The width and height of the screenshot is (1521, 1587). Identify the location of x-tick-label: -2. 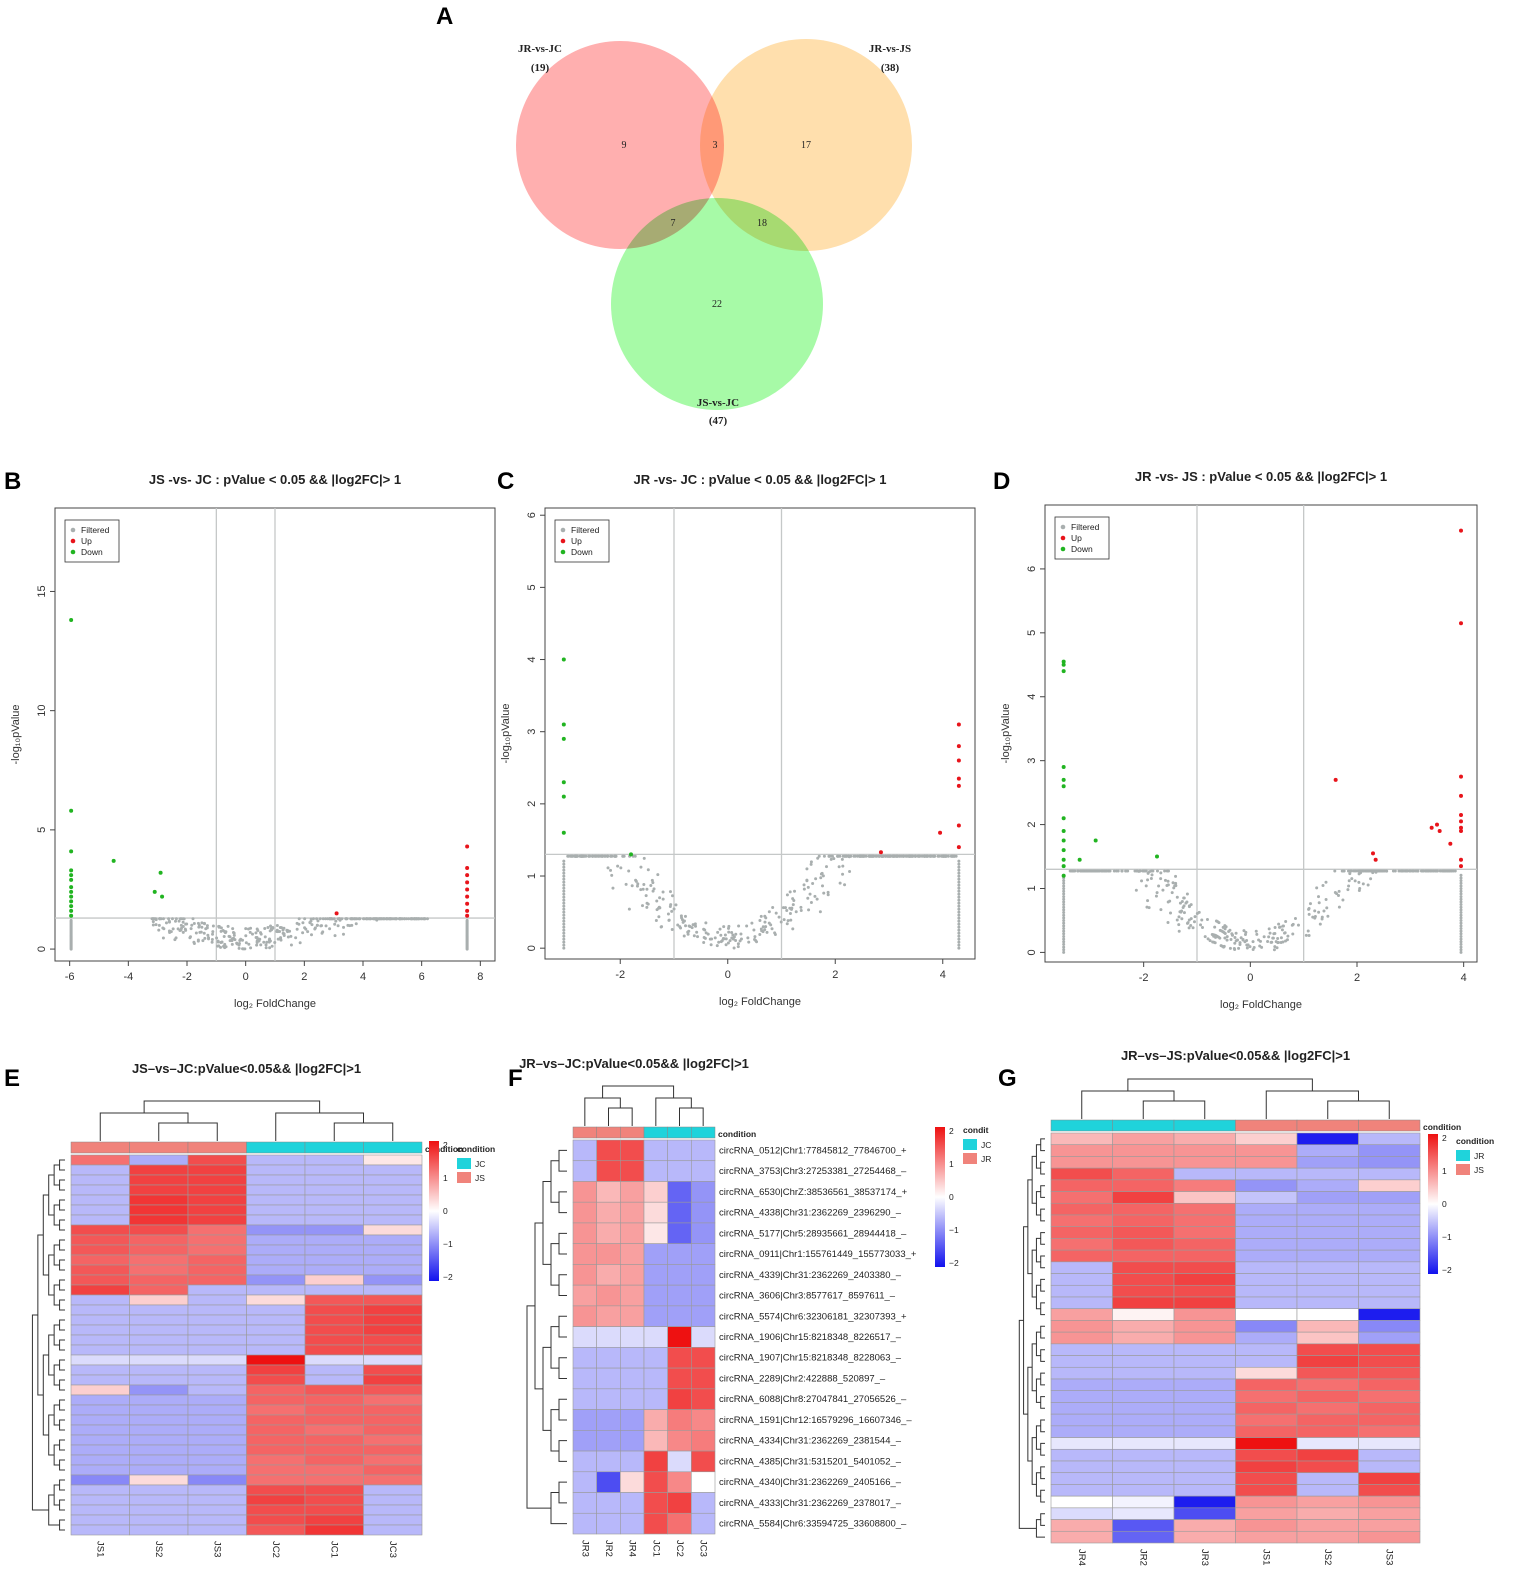
(187, 977).